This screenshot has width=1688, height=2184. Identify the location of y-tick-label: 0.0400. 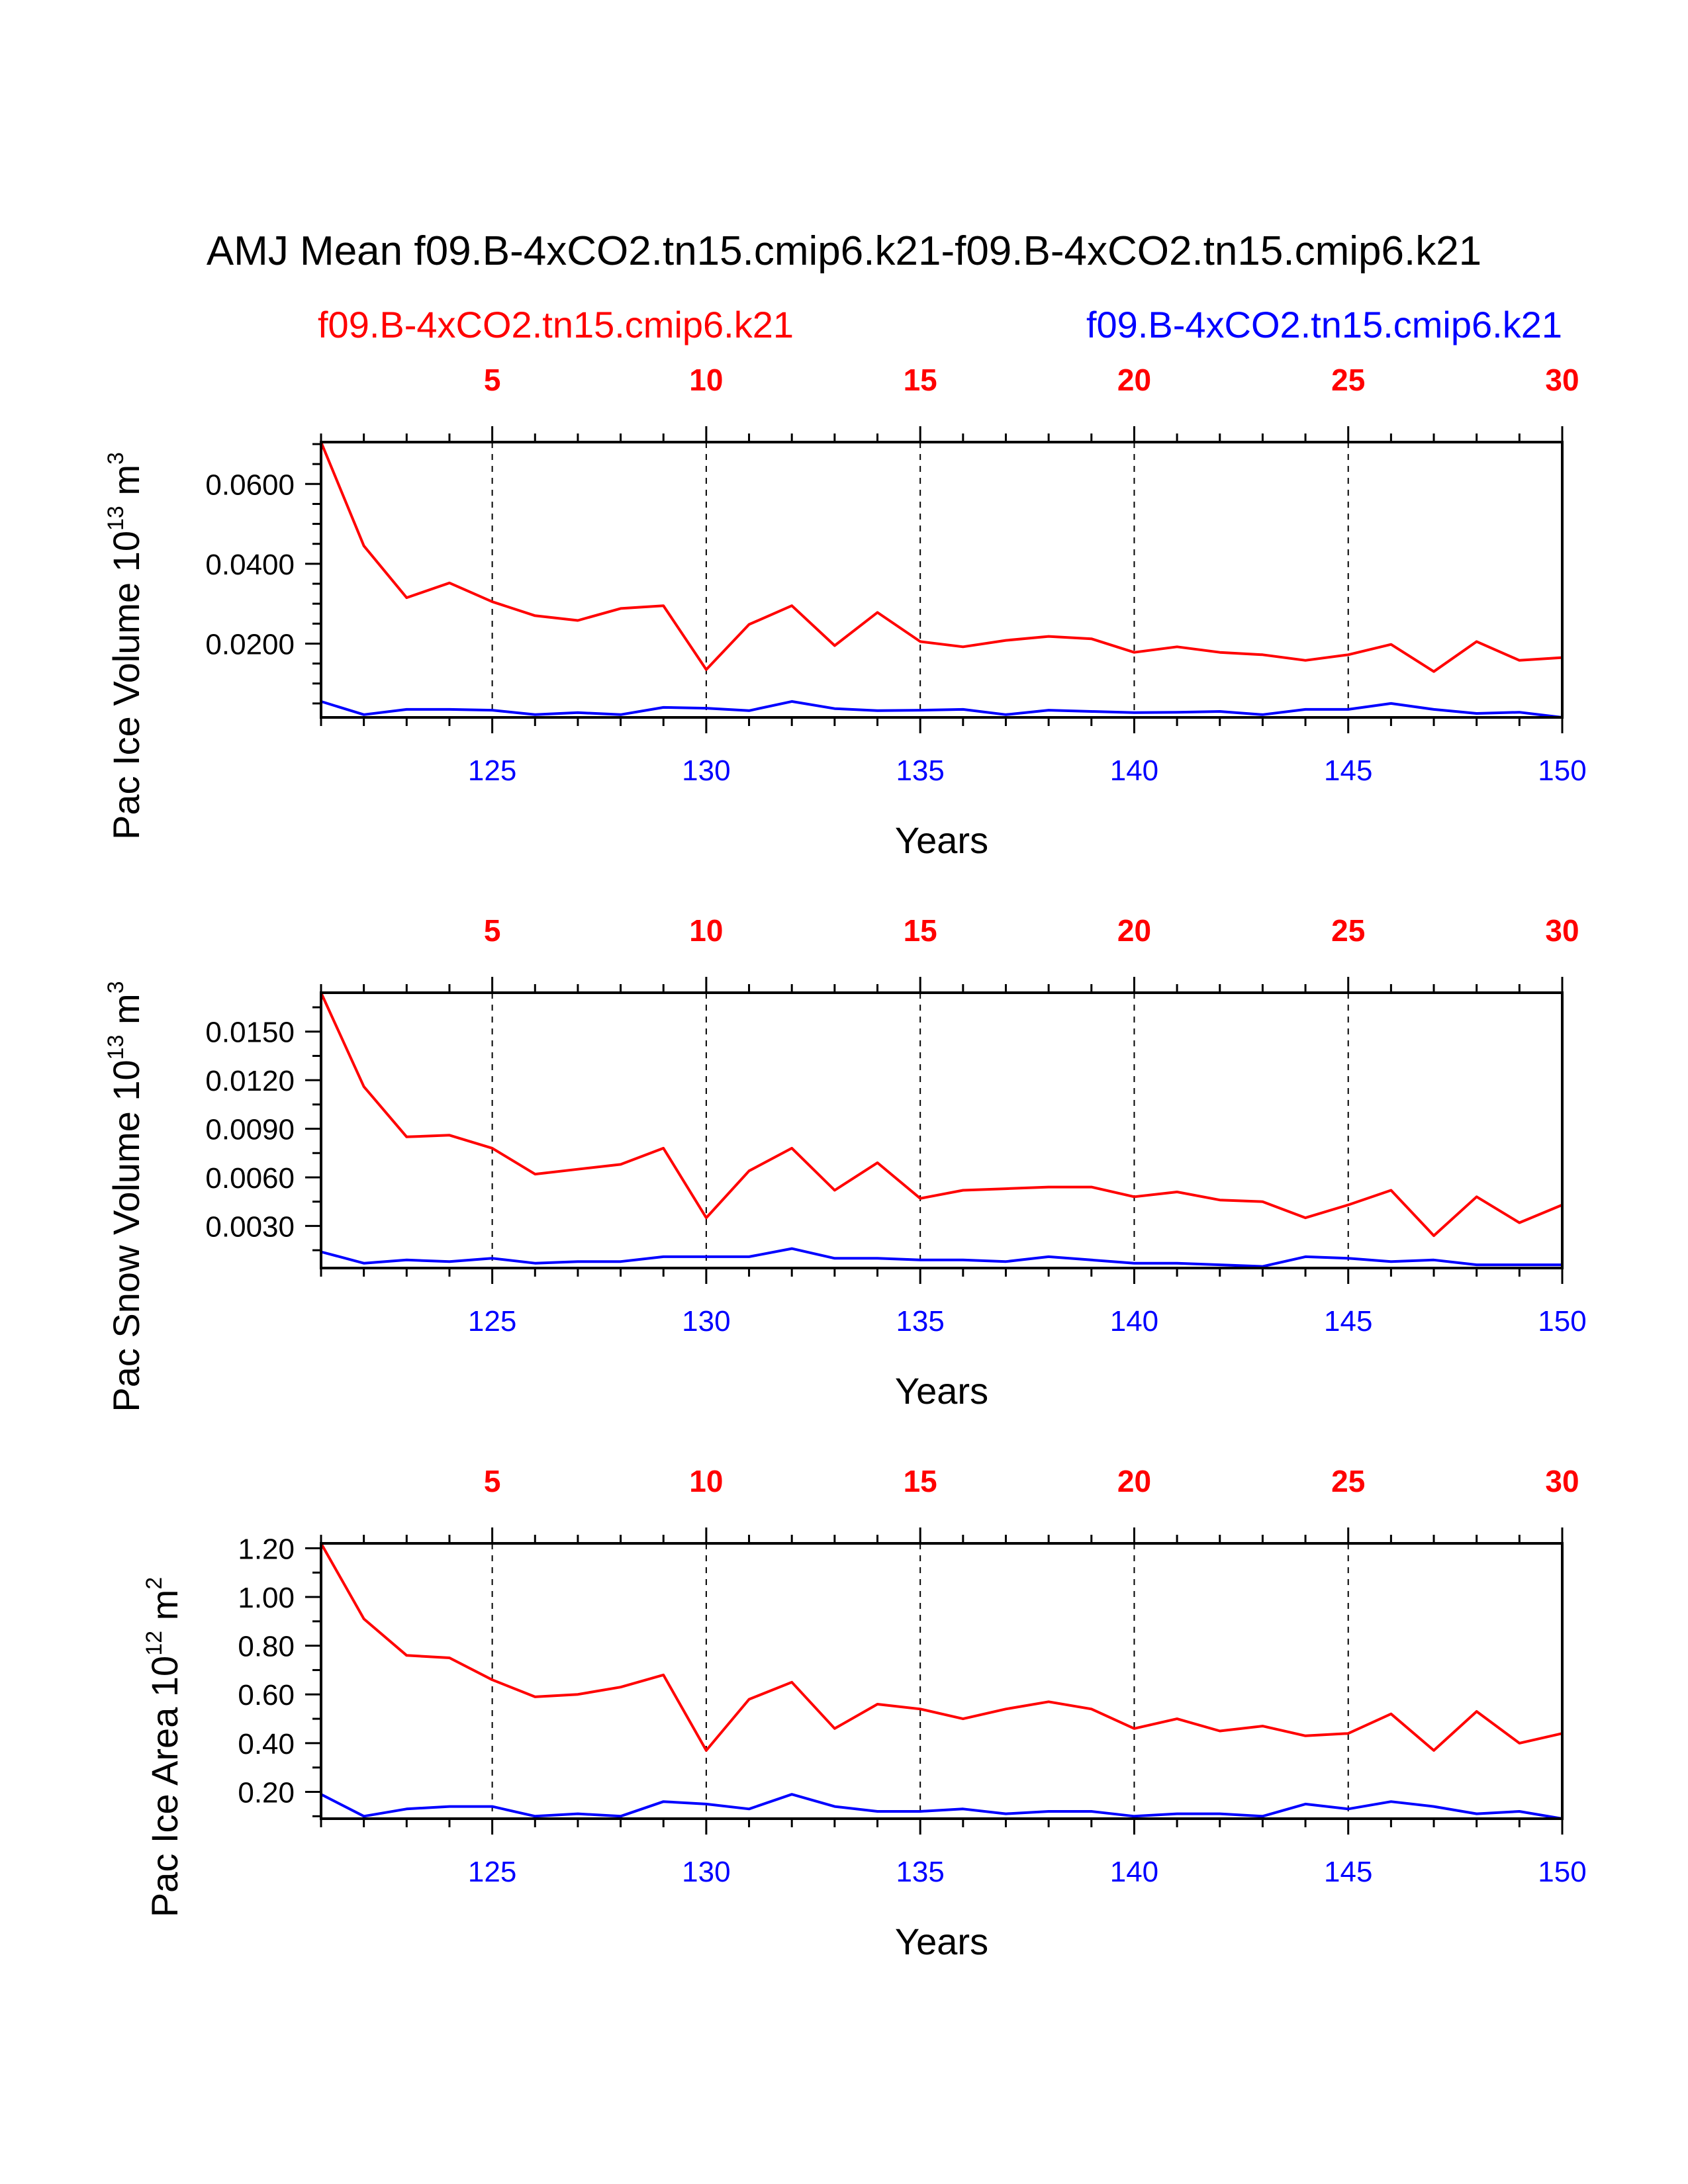
(250, 565).